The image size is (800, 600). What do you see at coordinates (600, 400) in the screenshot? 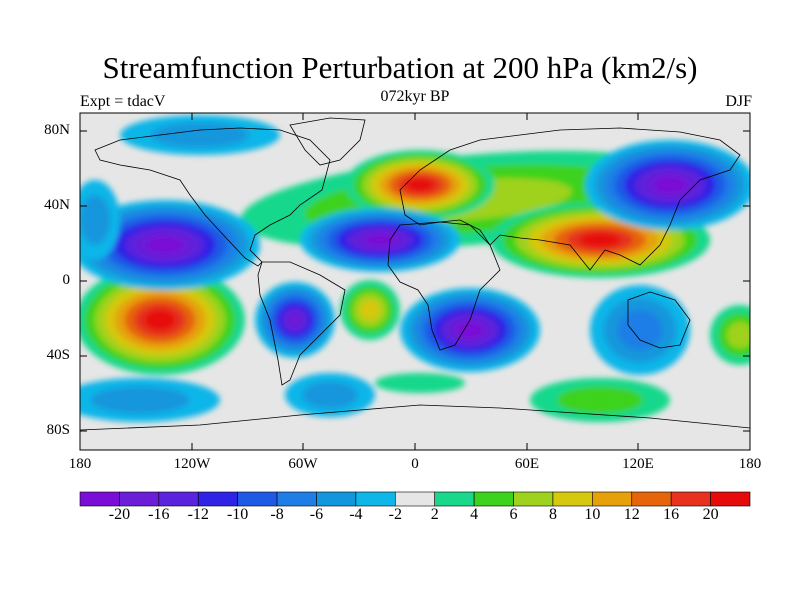
I see `positive-southern-ocean` at bounding box center [600, 400].